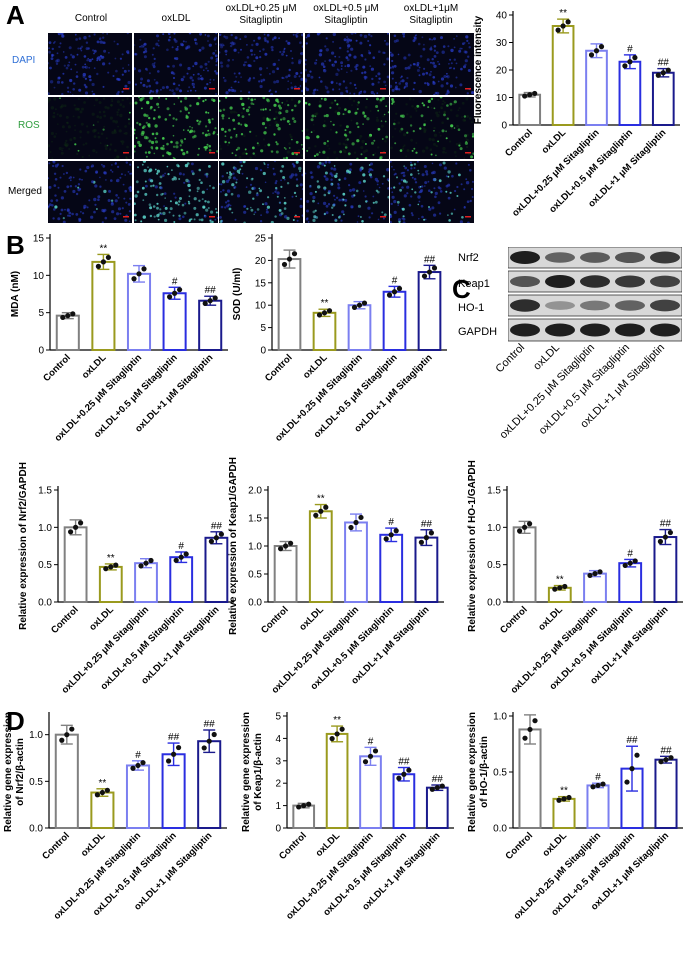 The width and height of the screenshot is (685, 958). Describe the element at coordinates (255, 491) in the screenshot. I see `y-tick-label: 2.0` at that location.